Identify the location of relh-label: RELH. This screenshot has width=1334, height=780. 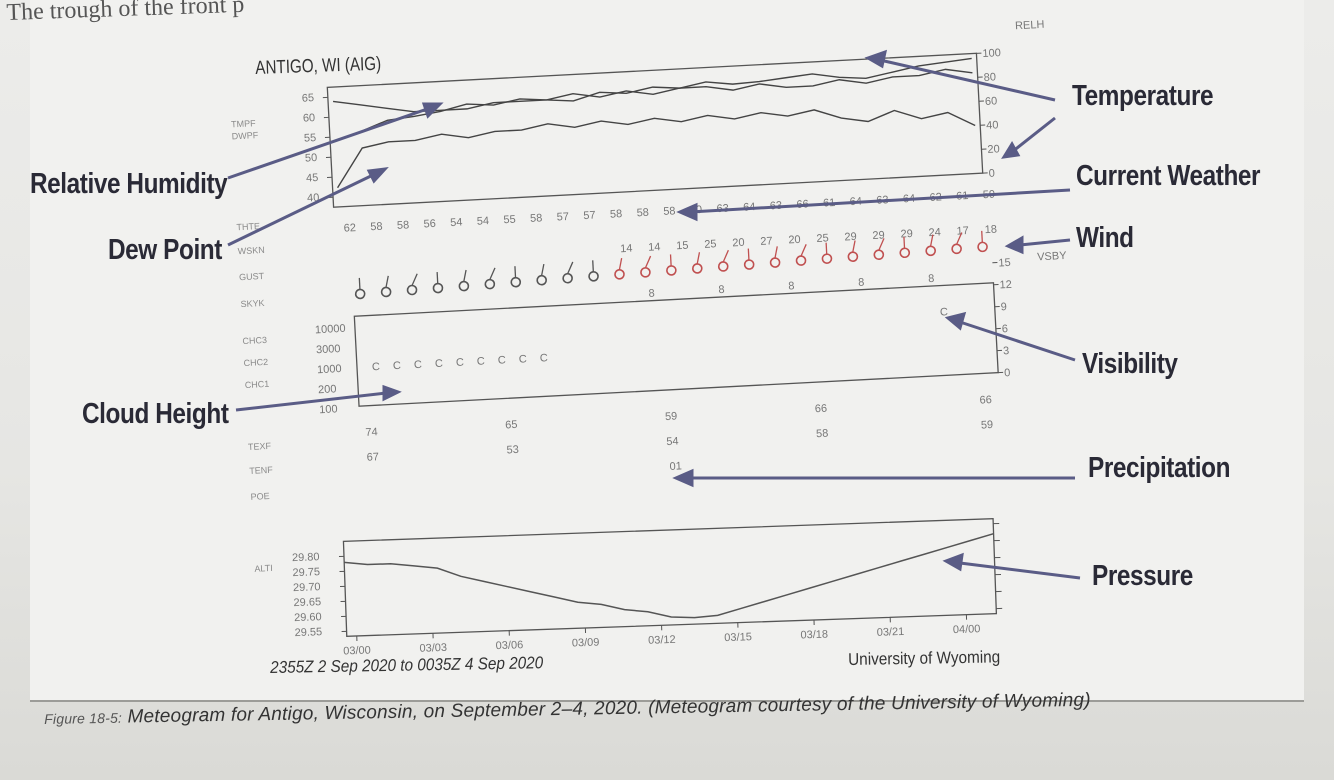
(1030, 26).